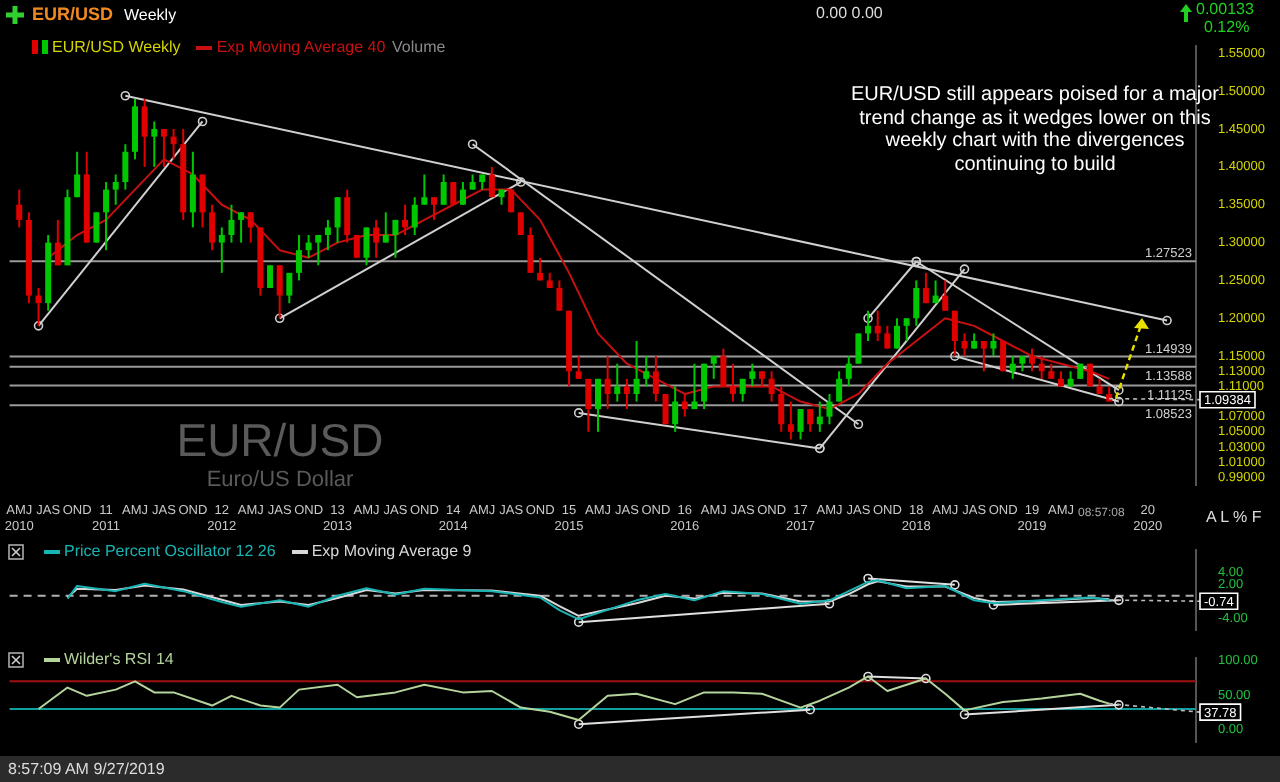 This screenshot has height=782, width=1280. I want to click on annotation: Volume, so click(419, 47).